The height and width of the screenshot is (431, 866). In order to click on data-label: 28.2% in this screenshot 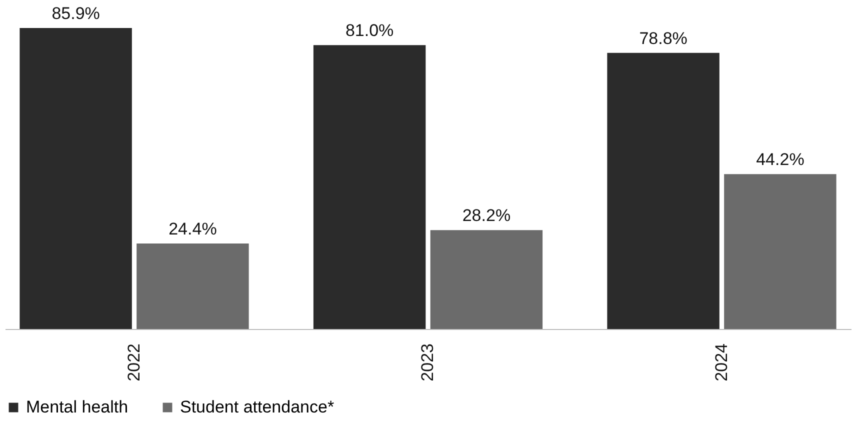, I will do `click(486, 216)`.